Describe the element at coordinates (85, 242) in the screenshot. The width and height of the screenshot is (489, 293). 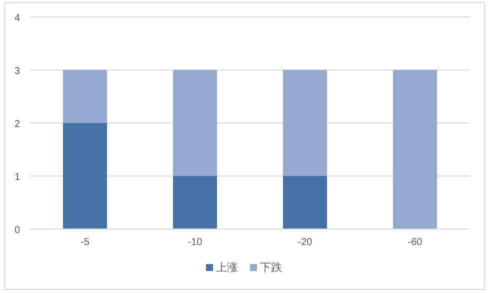
I see `x-tick-label: -5` at that location.